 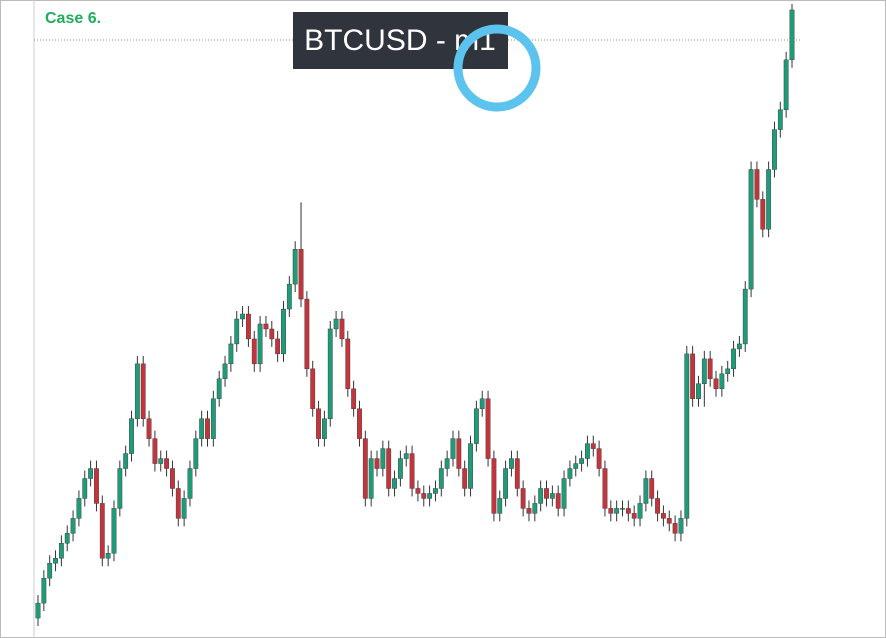 What do you see at coordinates (497, 68) in the screenshot?
I see `cursor-highlight` at bounding box center [497, 68].